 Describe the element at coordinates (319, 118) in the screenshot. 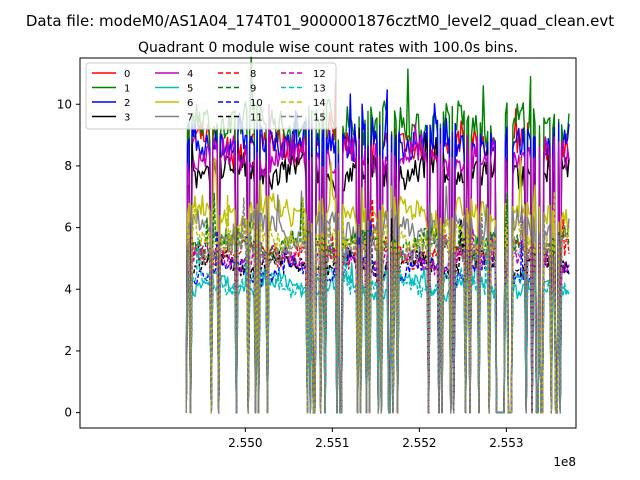

I see `legend-label-15: 15` at that location.